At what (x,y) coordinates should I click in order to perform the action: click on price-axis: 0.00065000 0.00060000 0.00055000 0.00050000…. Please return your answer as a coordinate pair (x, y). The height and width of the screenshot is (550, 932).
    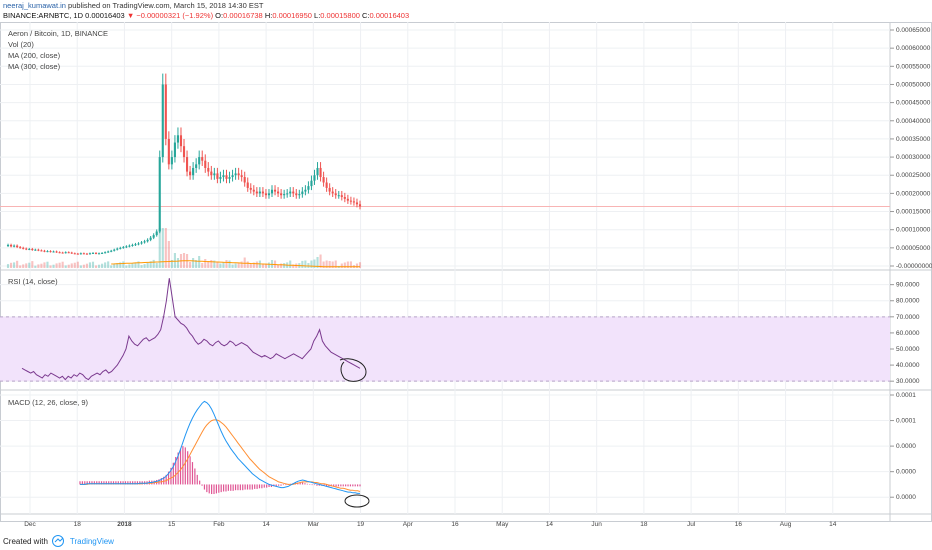
    Looking at the image, I should click on (911, 264).